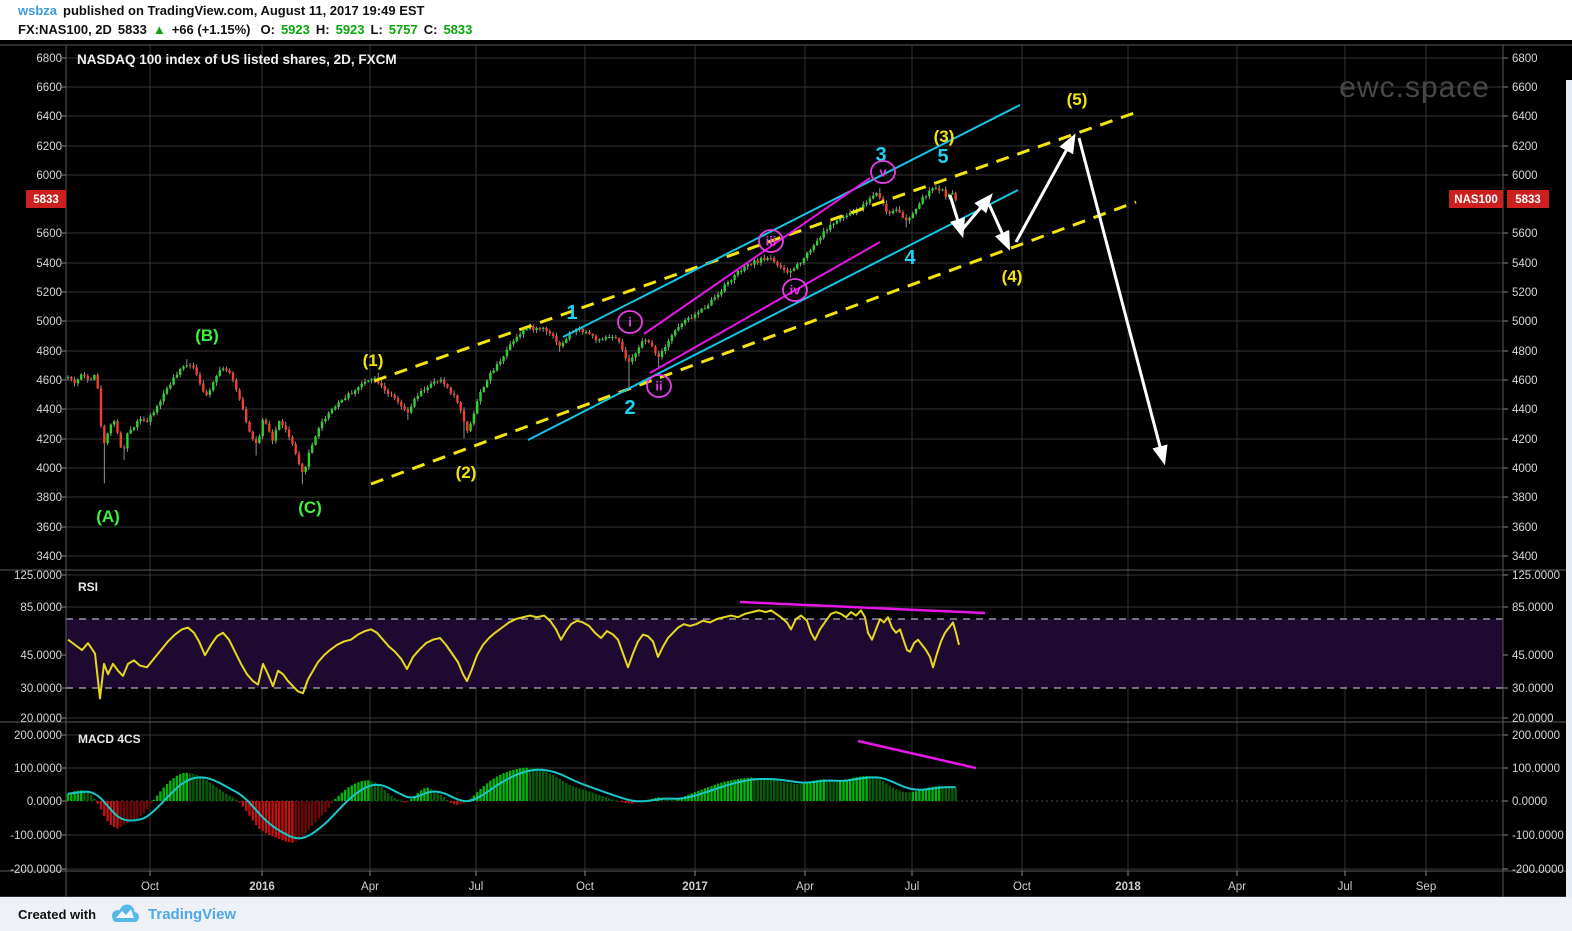 The width and height of the screenshot is (1572, 931). Describe the element at coordinates (466, 472) in the screenshot. I see `wave-label-(2): (2)` at that location.